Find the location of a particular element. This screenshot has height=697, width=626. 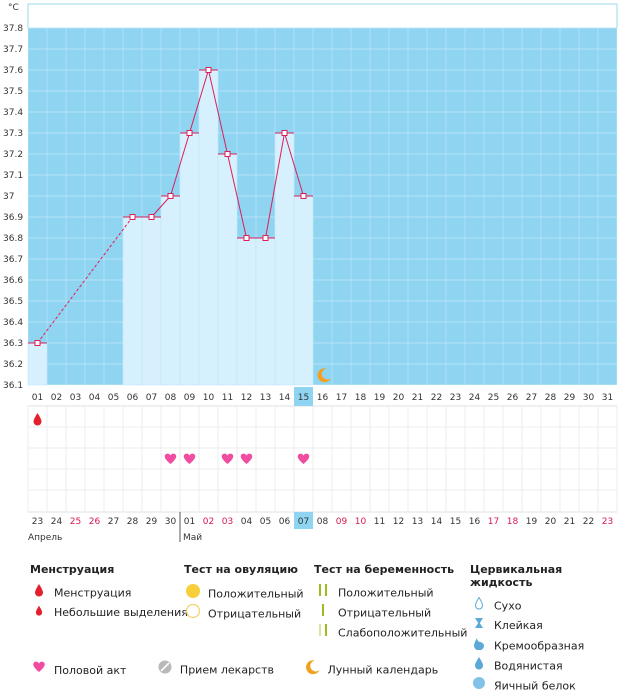

legend-label: Небольшие выделения is located at coordinates (121, 612).